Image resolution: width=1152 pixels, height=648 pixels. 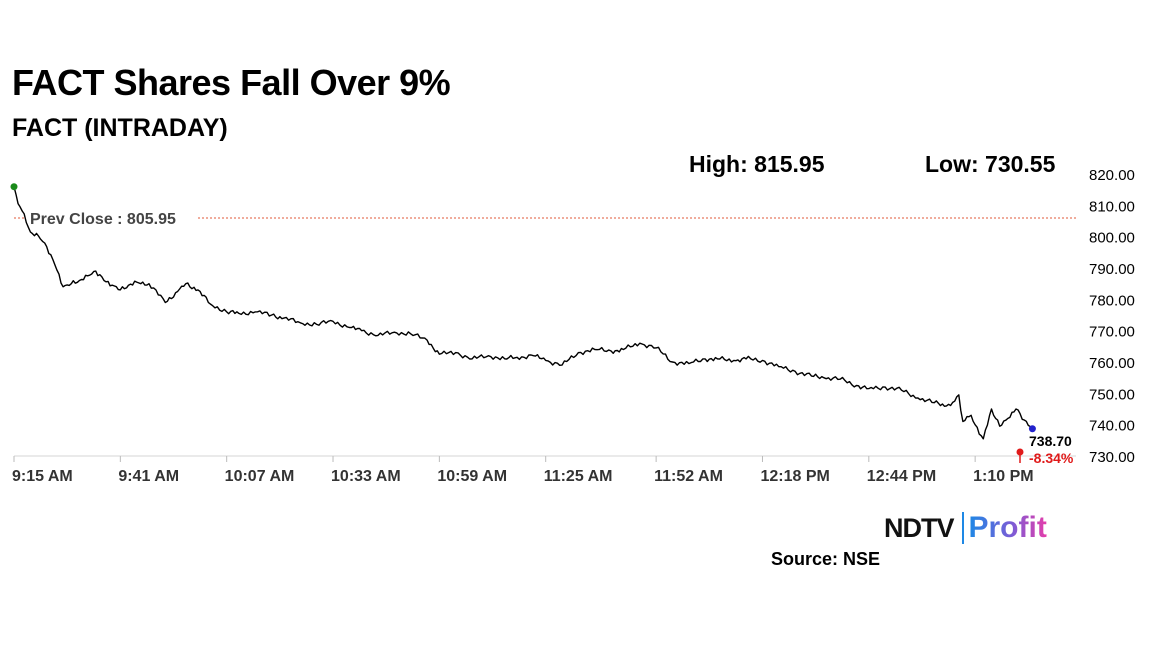 I want to click on end-point-marker, so click(x=1032, y=429).